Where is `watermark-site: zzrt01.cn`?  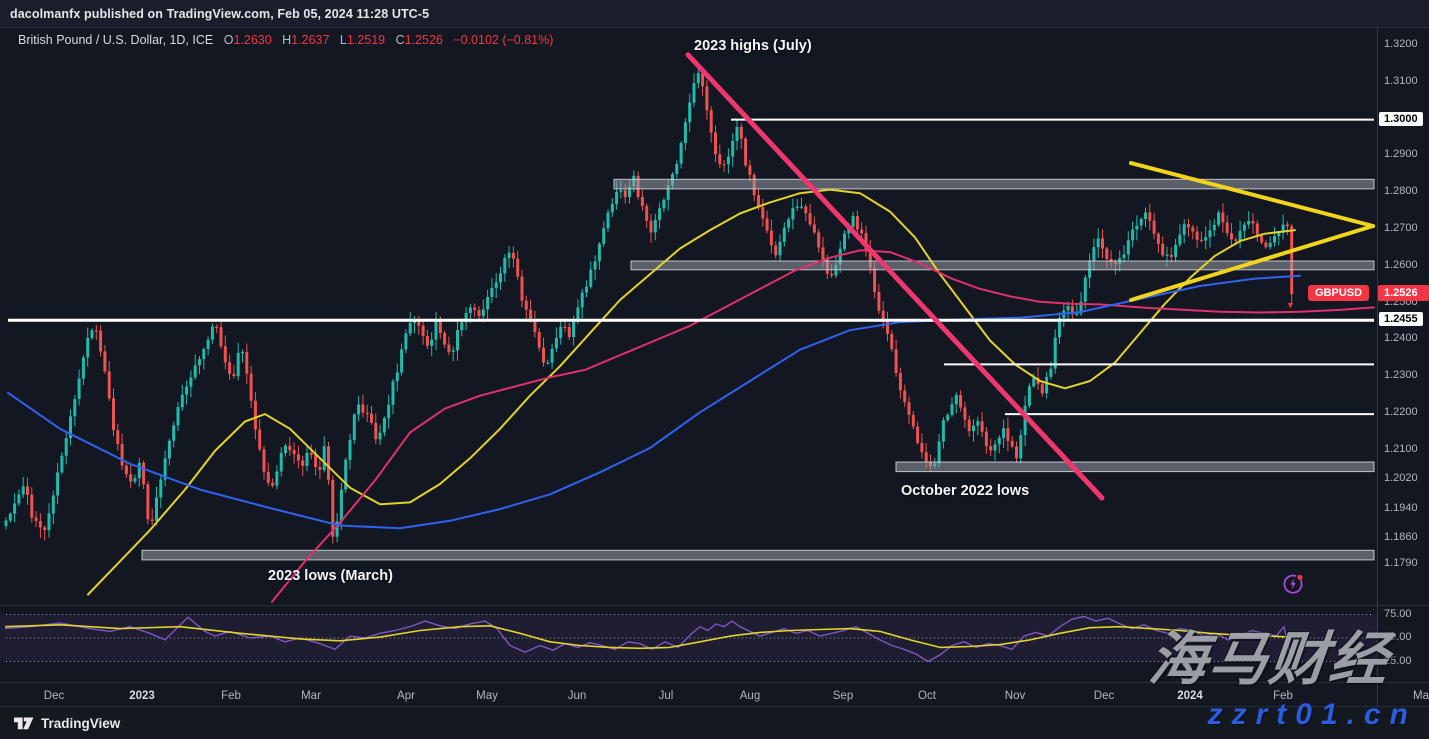
watermark-site: zzrt01.cn is located at coordinates (1312, 714).